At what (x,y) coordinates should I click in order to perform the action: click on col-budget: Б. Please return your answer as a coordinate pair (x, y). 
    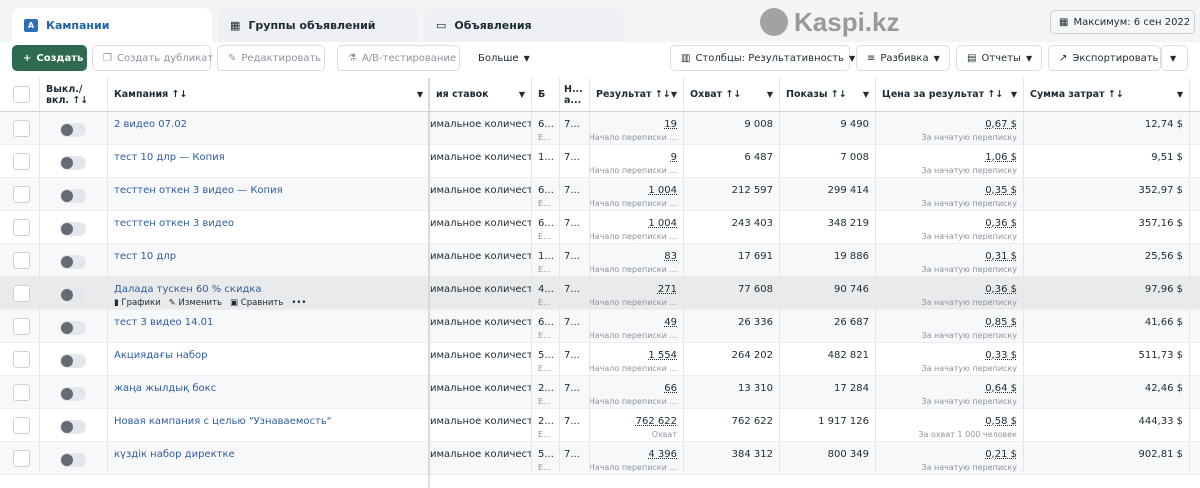
    Looking at the image, I should click on (546, 94).